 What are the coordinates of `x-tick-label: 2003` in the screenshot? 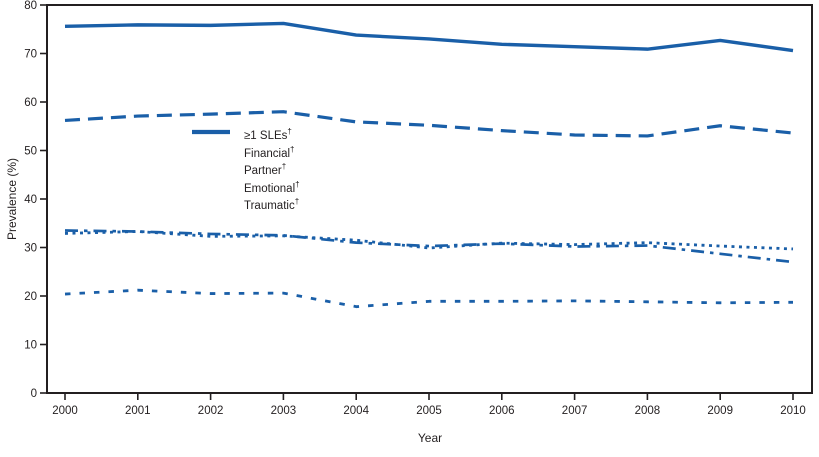 It's located at (284, 411).